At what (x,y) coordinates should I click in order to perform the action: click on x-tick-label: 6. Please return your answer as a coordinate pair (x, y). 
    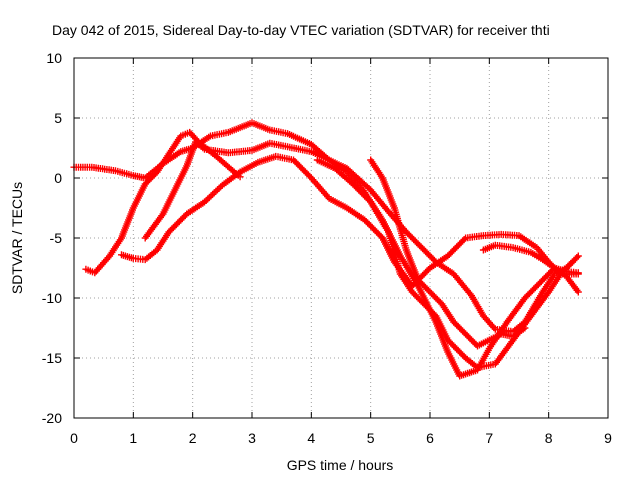
    Looking at the image, I should click on (430, 438).